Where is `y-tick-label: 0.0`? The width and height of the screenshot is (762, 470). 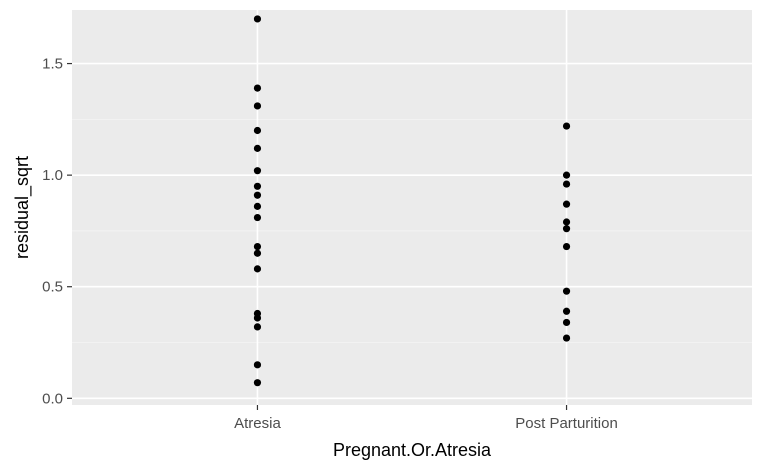
y-tick-label: 0.0 is located at coordinates (52, 398).